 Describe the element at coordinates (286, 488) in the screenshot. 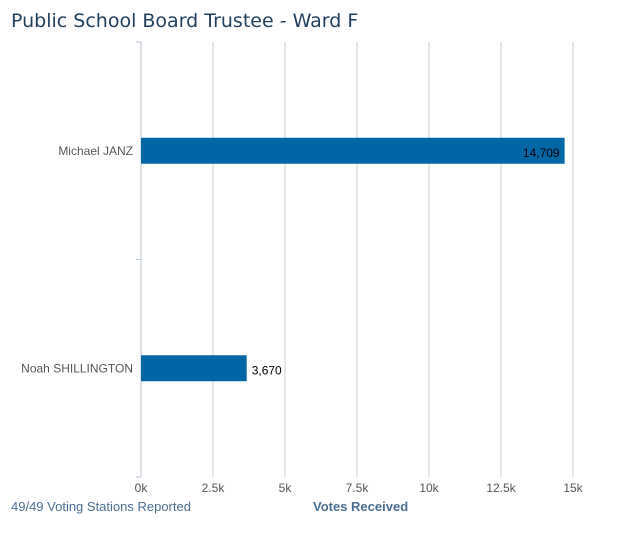

I see `x-tick-label: 5k` at that location.